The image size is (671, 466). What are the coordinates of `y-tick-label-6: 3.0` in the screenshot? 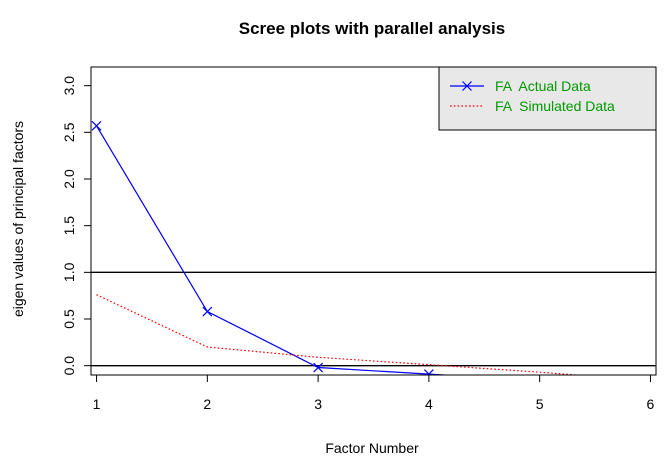 It's located at (69, 86).